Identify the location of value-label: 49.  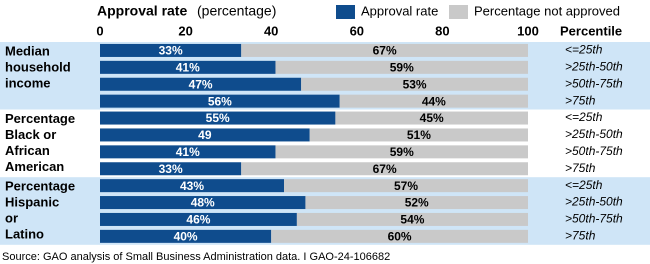
(205, 135).